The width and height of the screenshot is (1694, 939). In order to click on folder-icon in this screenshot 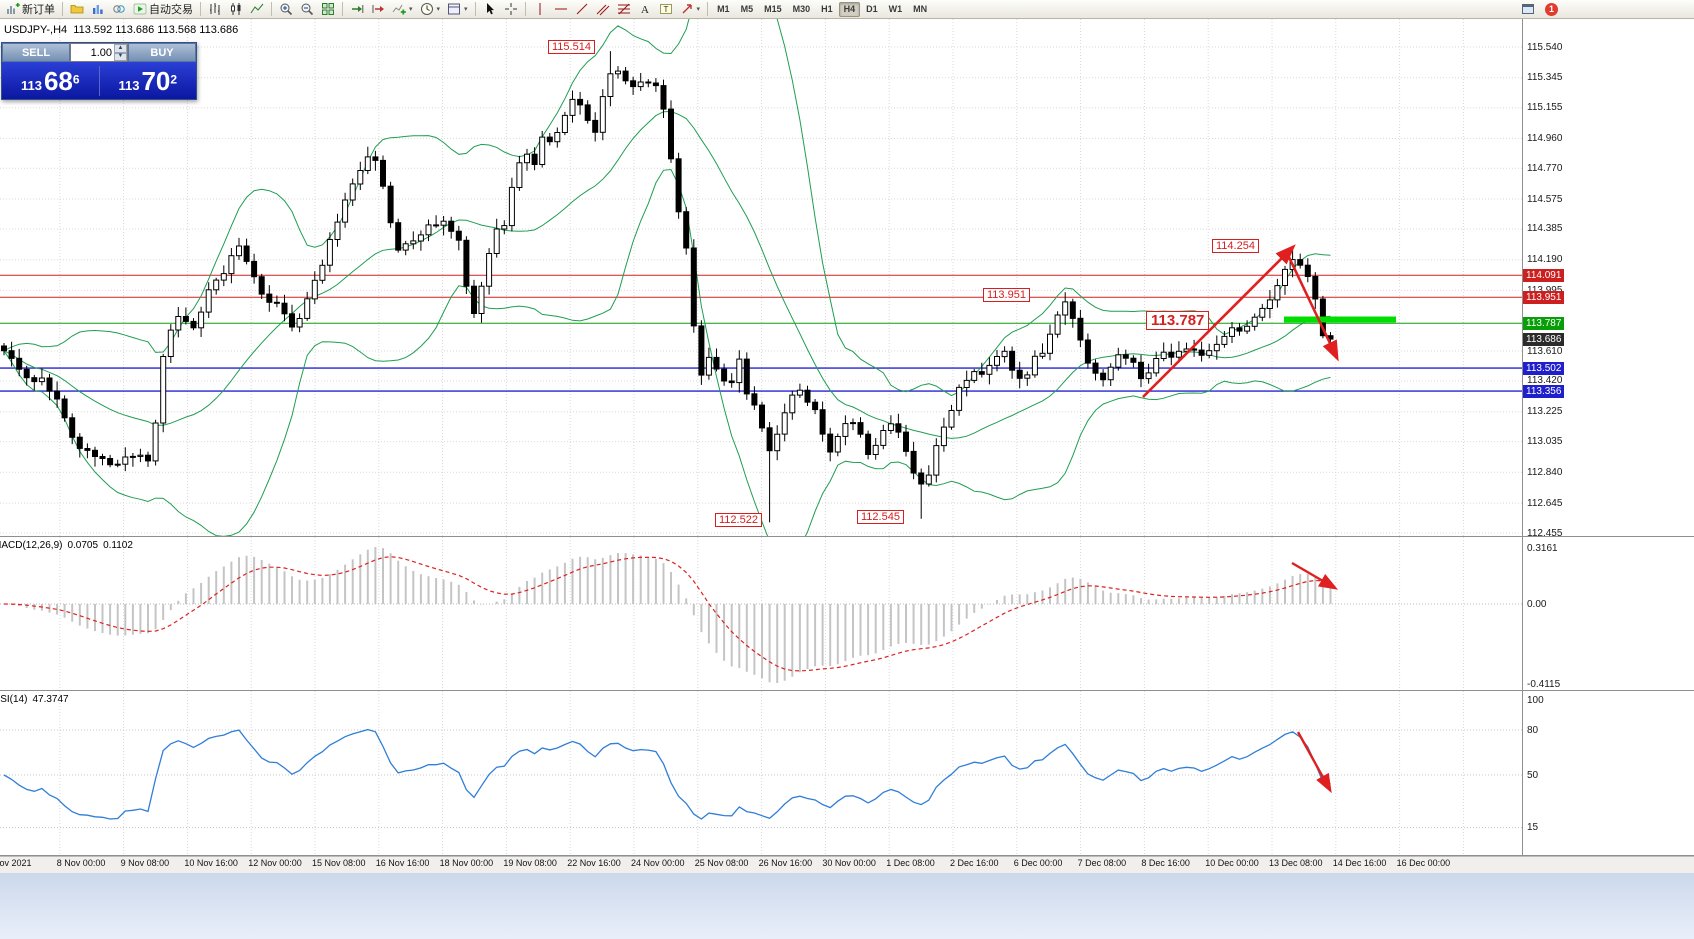, I will do `click(77, 9)`.